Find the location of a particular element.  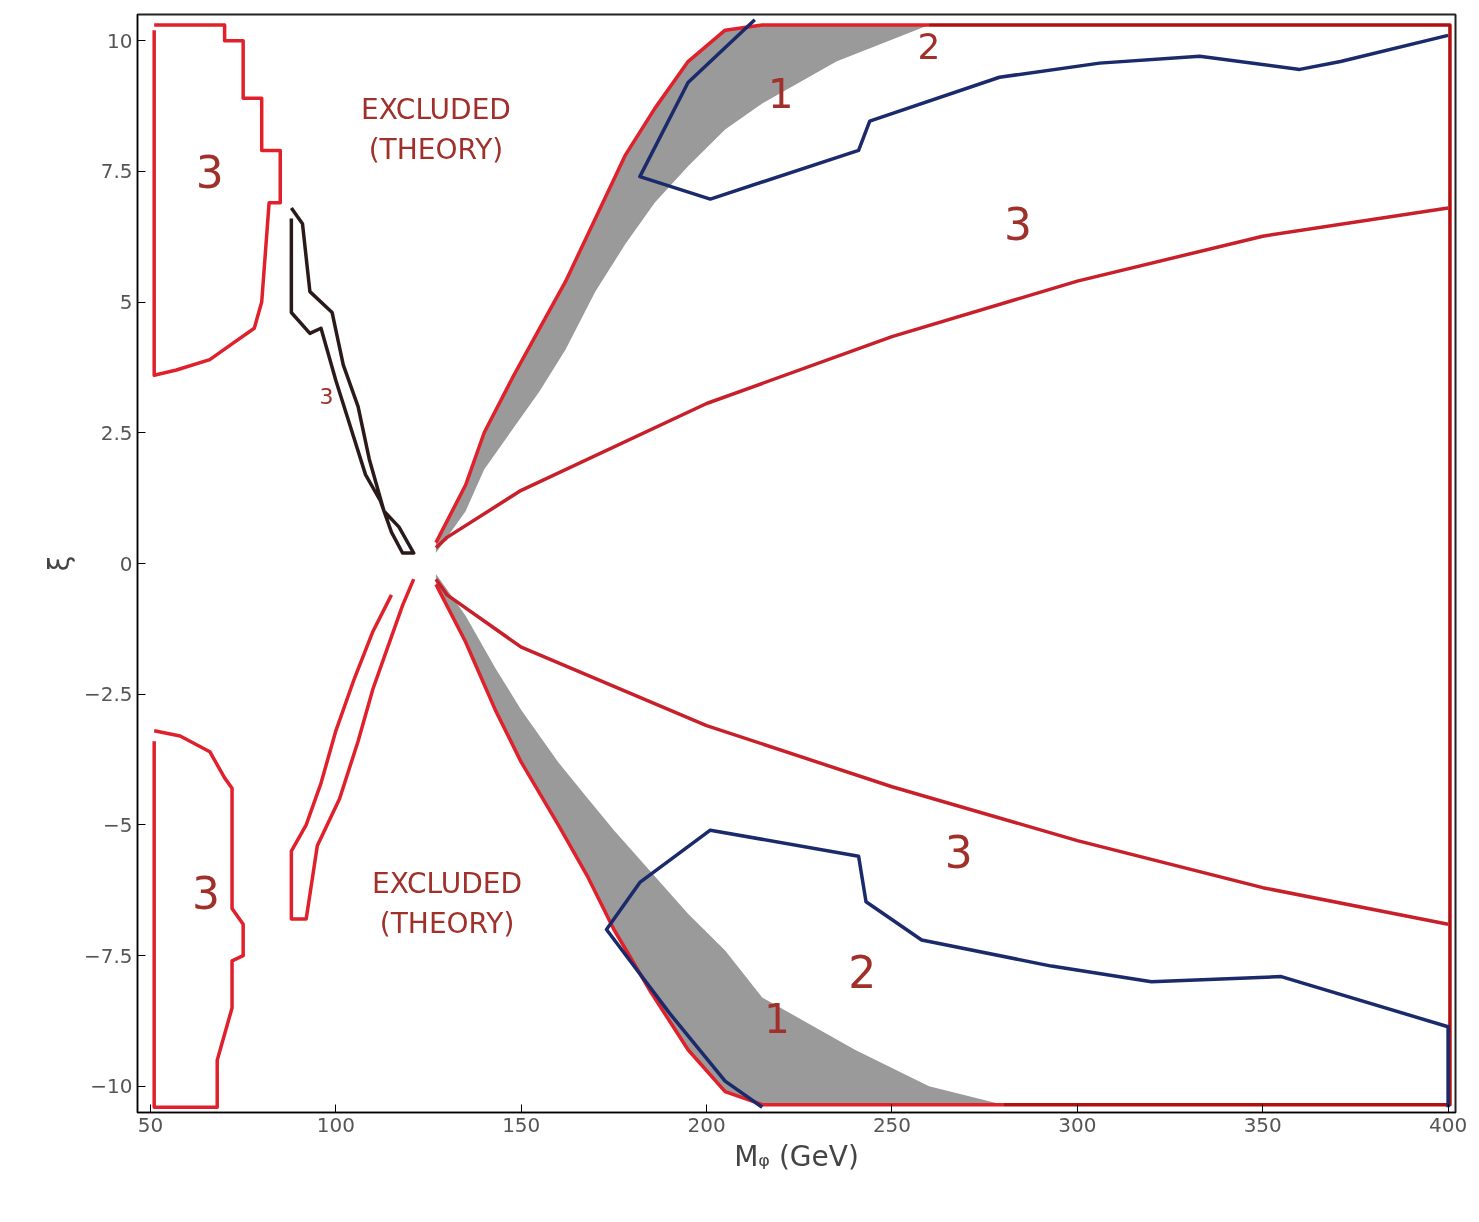

y-tick-label: −5 is located at coordinates (118, 824).